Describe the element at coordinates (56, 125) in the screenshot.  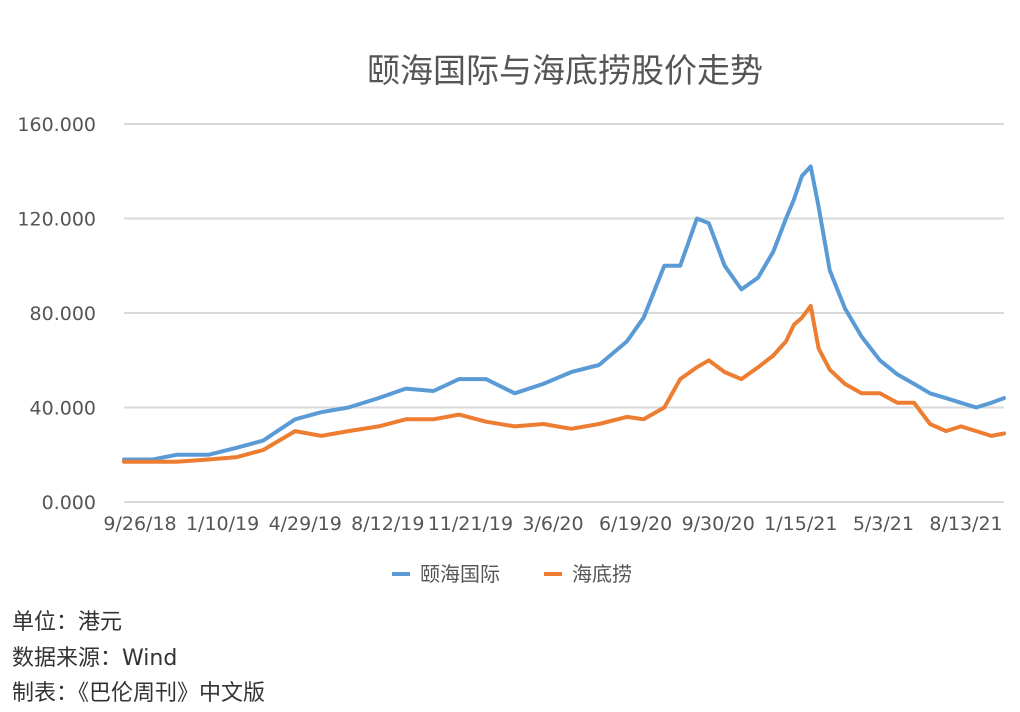
I see `y-tick-label: 160.000` at that location.